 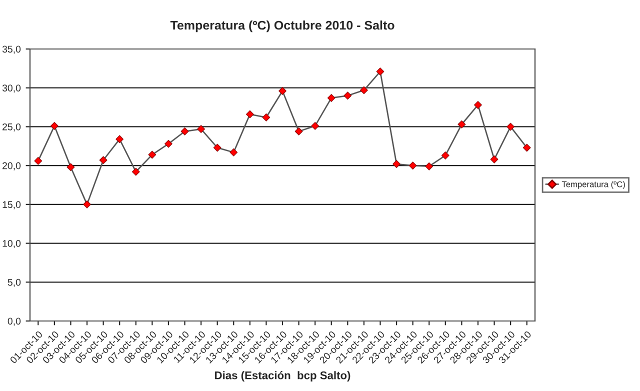 What do you see at coordinates (282, 376) in the screenshot?
I see `x-axis-title: Dias (Estación bcp Salto)` at bounding box center [282, 376].